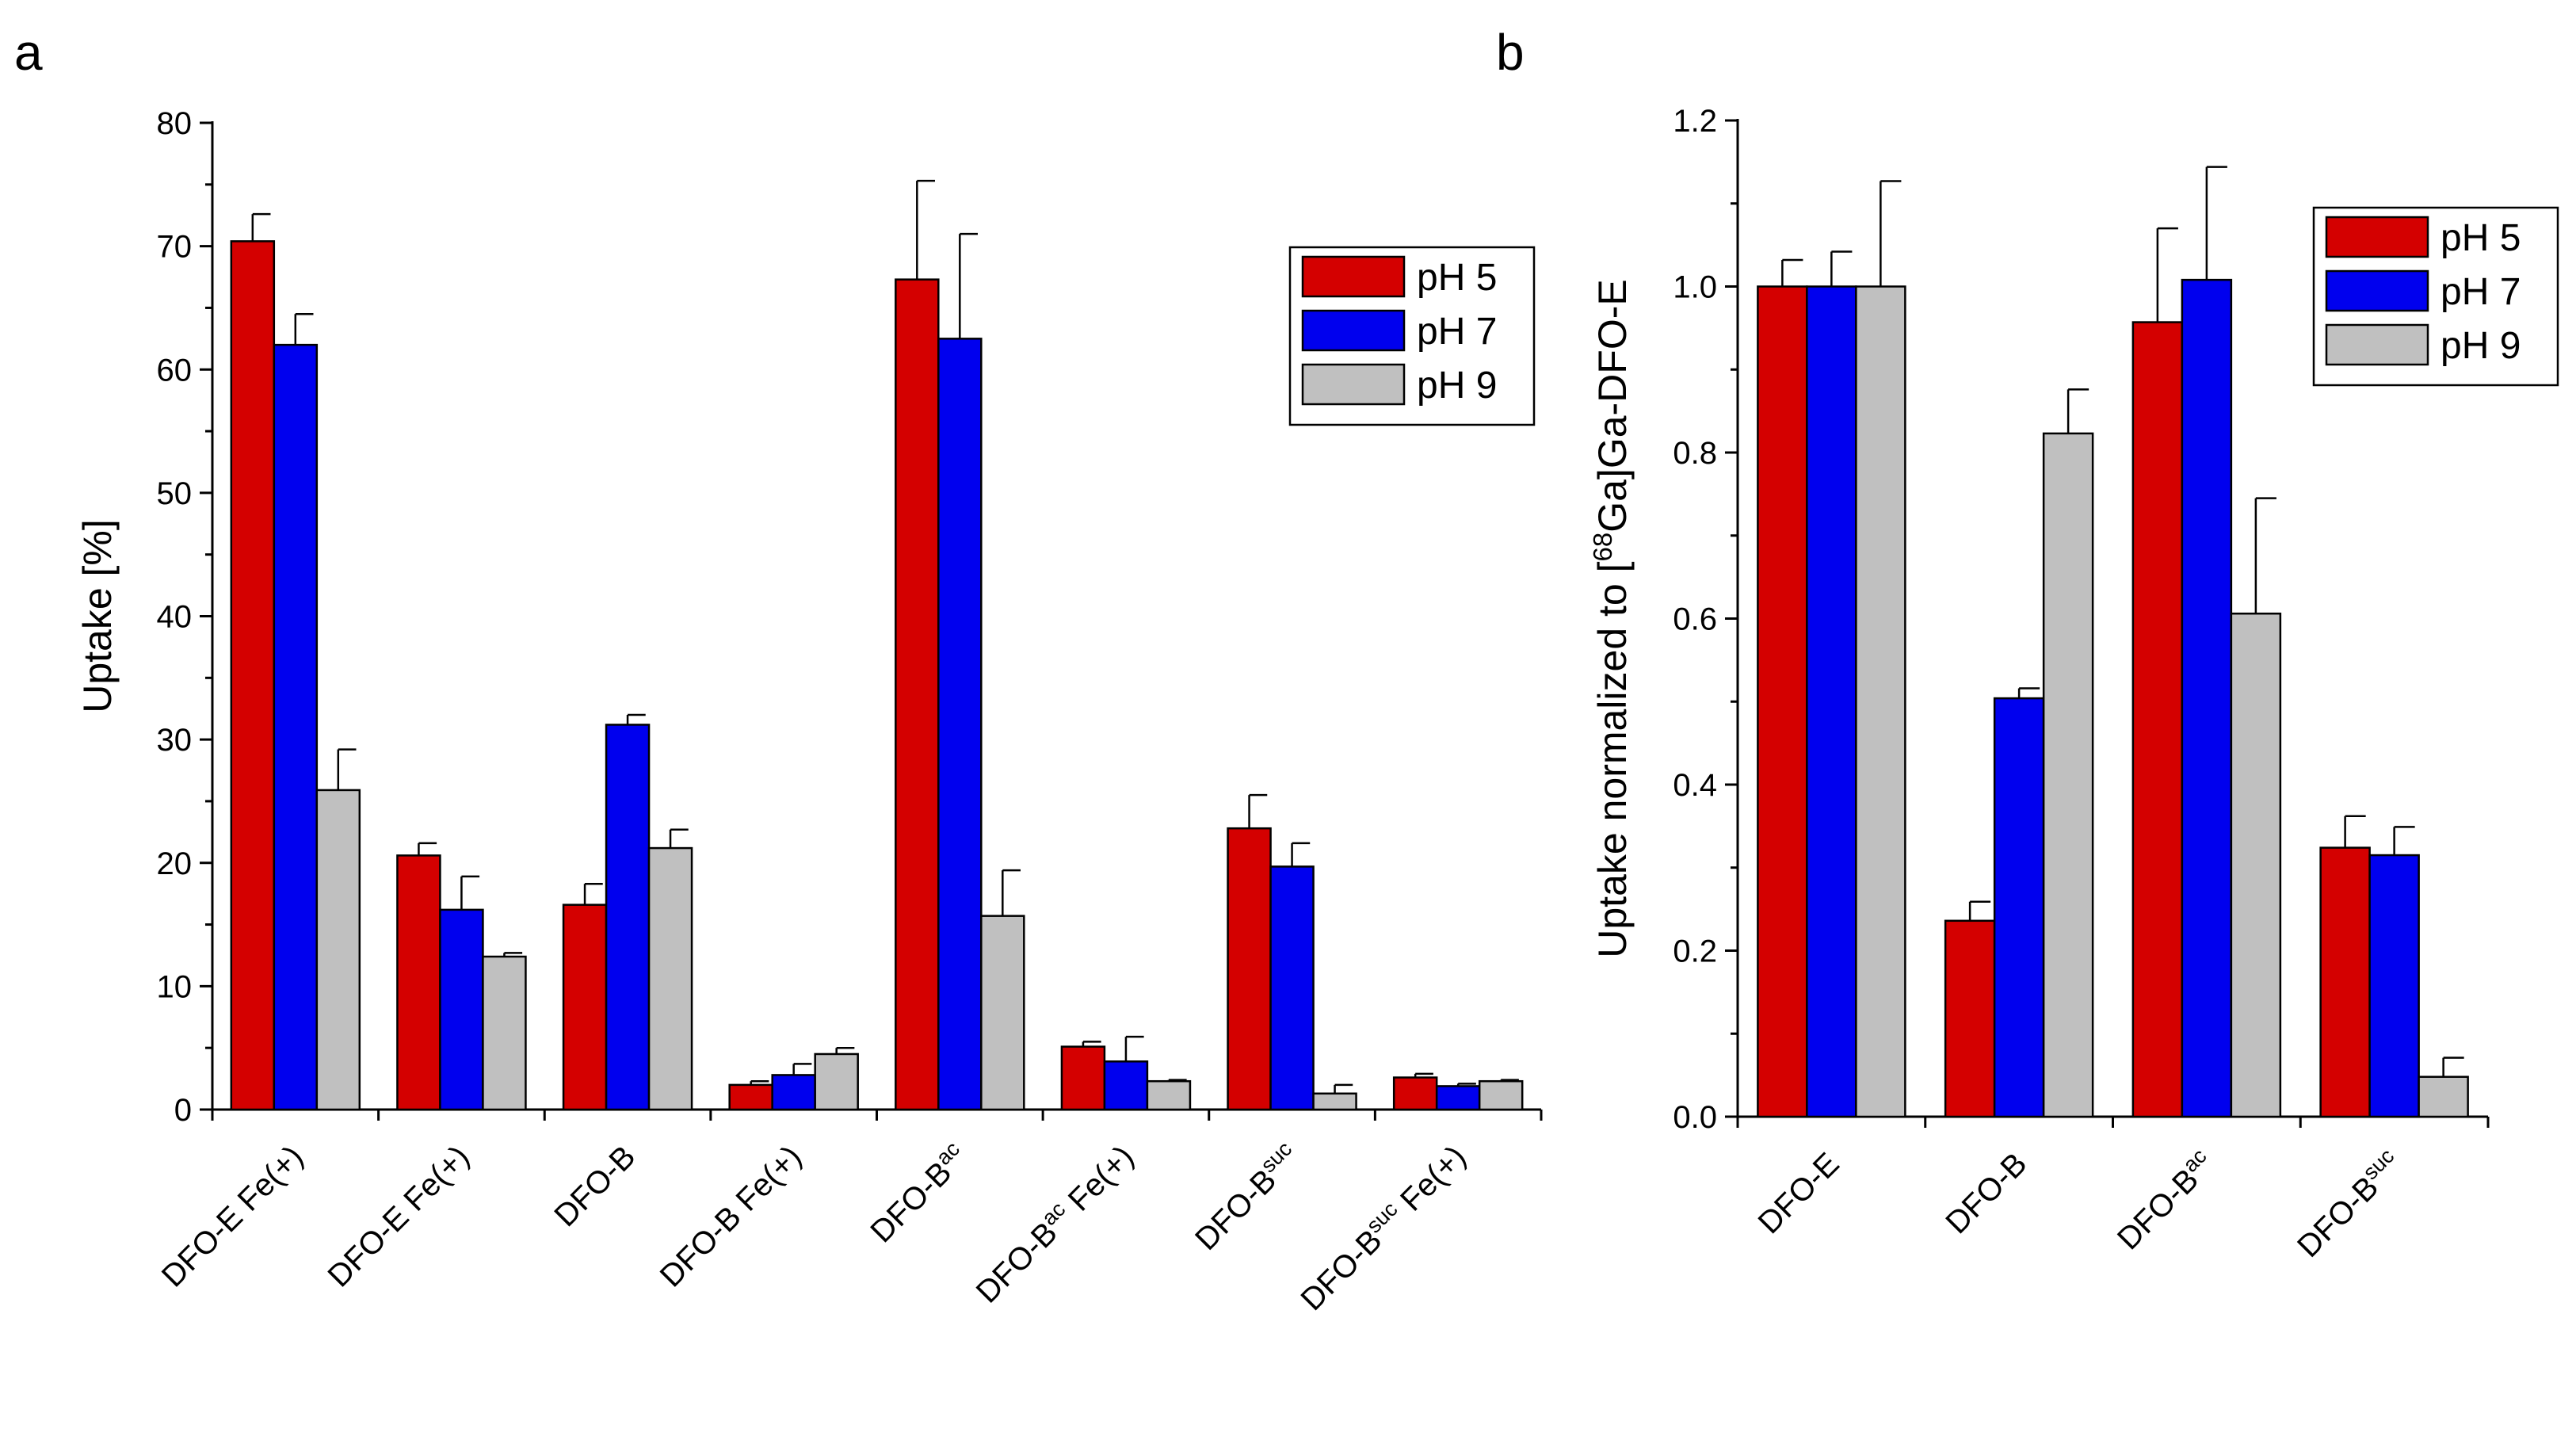 The width and height of the screenshot is (2576, 1444). Describe the element at coordinates (175, 124) in the screenshot. I see `y-tick-label: 80` at that location.